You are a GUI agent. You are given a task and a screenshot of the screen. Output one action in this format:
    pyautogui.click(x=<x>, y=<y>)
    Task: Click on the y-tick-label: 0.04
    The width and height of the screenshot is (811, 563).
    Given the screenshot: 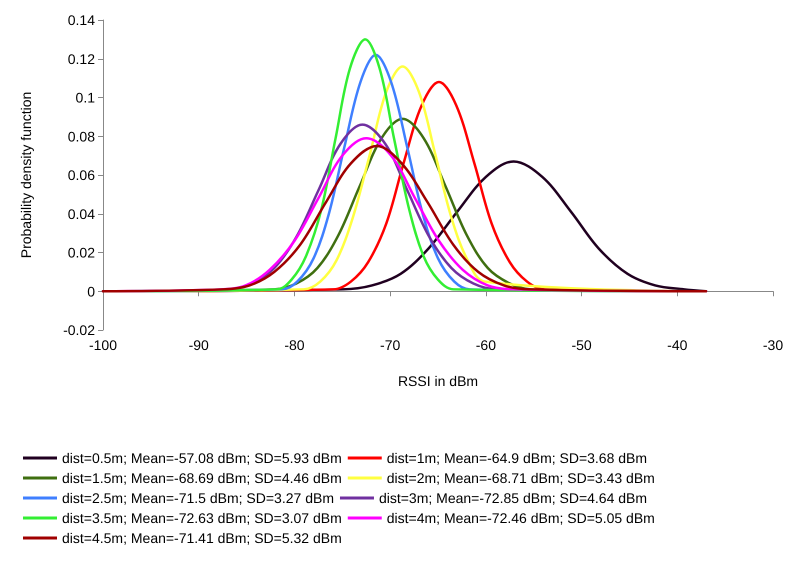 What is the action you would take?
    pyautogui.click(x=82, y=214)
    